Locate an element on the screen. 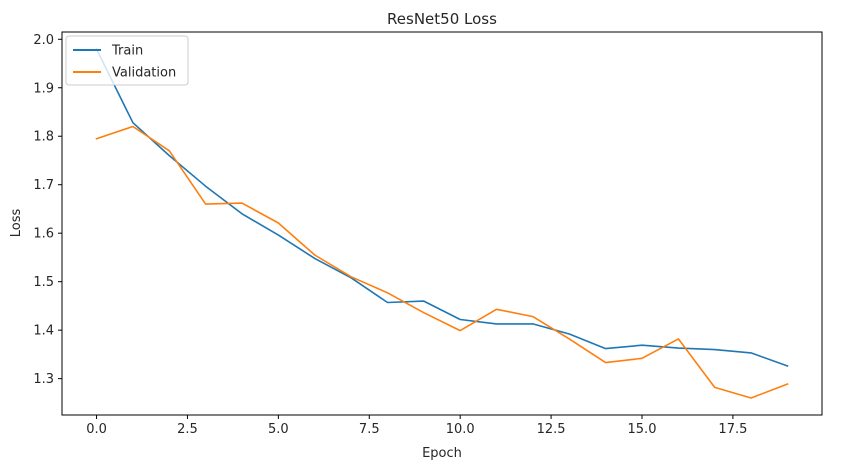  legend: Train Validation is located at coordinates (127, 60).